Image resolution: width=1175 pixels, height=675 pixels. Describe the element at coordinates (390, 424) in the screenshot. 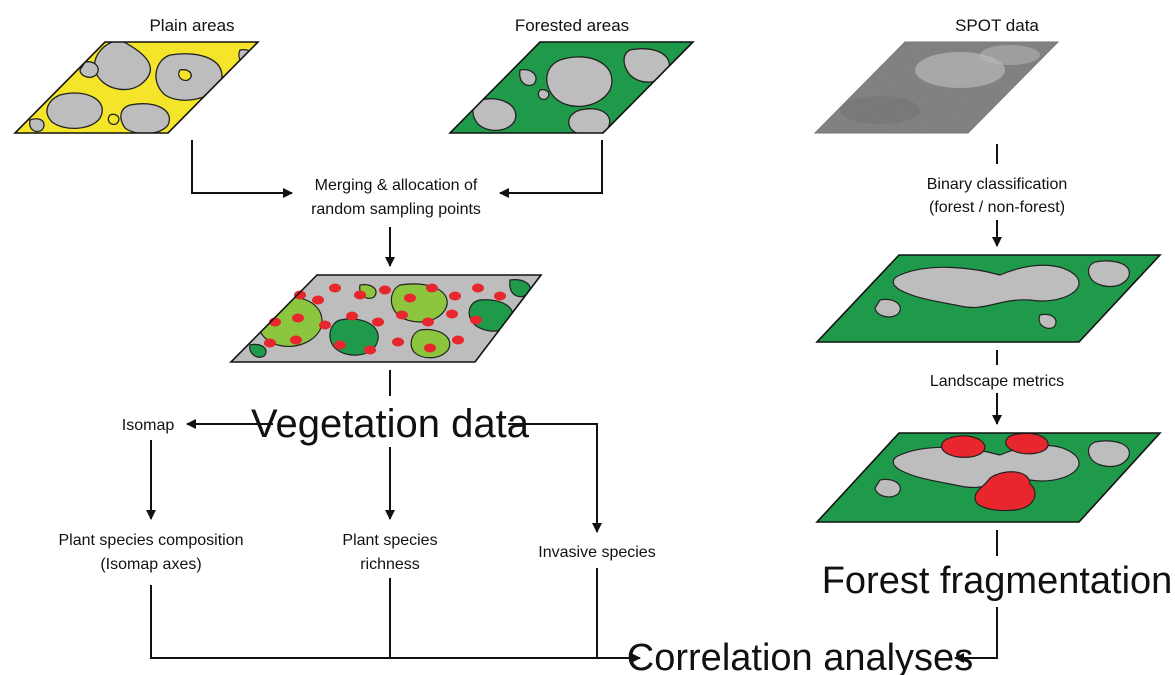

I see `vegetation-data-label: Vegetation data` at that location.